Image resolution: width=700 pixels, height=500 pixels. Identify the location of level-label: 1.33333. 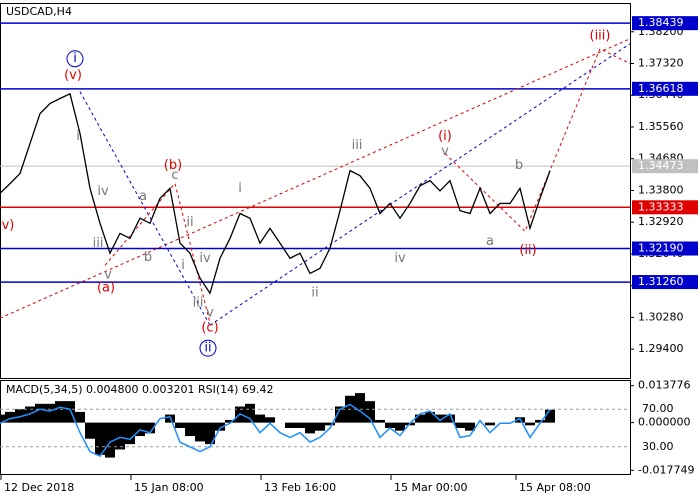
(661, 206).